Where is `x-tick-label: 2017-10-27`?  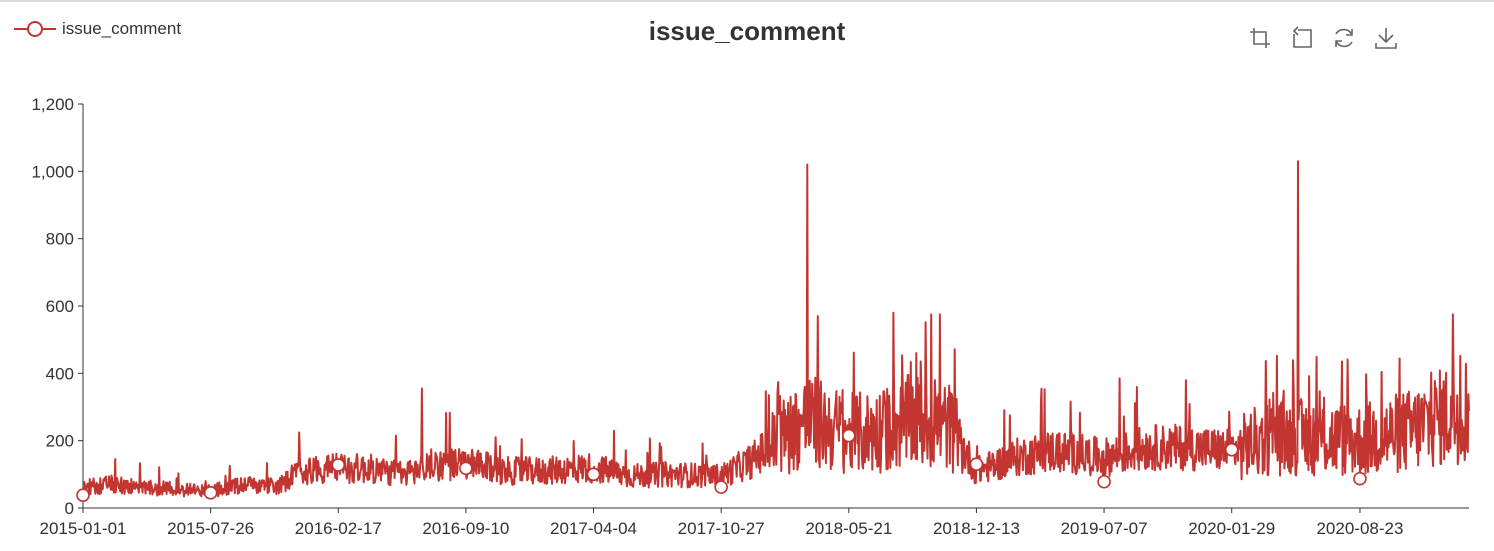 x-tick-label: 2017-10-27 is located at coordinates (721, 528).